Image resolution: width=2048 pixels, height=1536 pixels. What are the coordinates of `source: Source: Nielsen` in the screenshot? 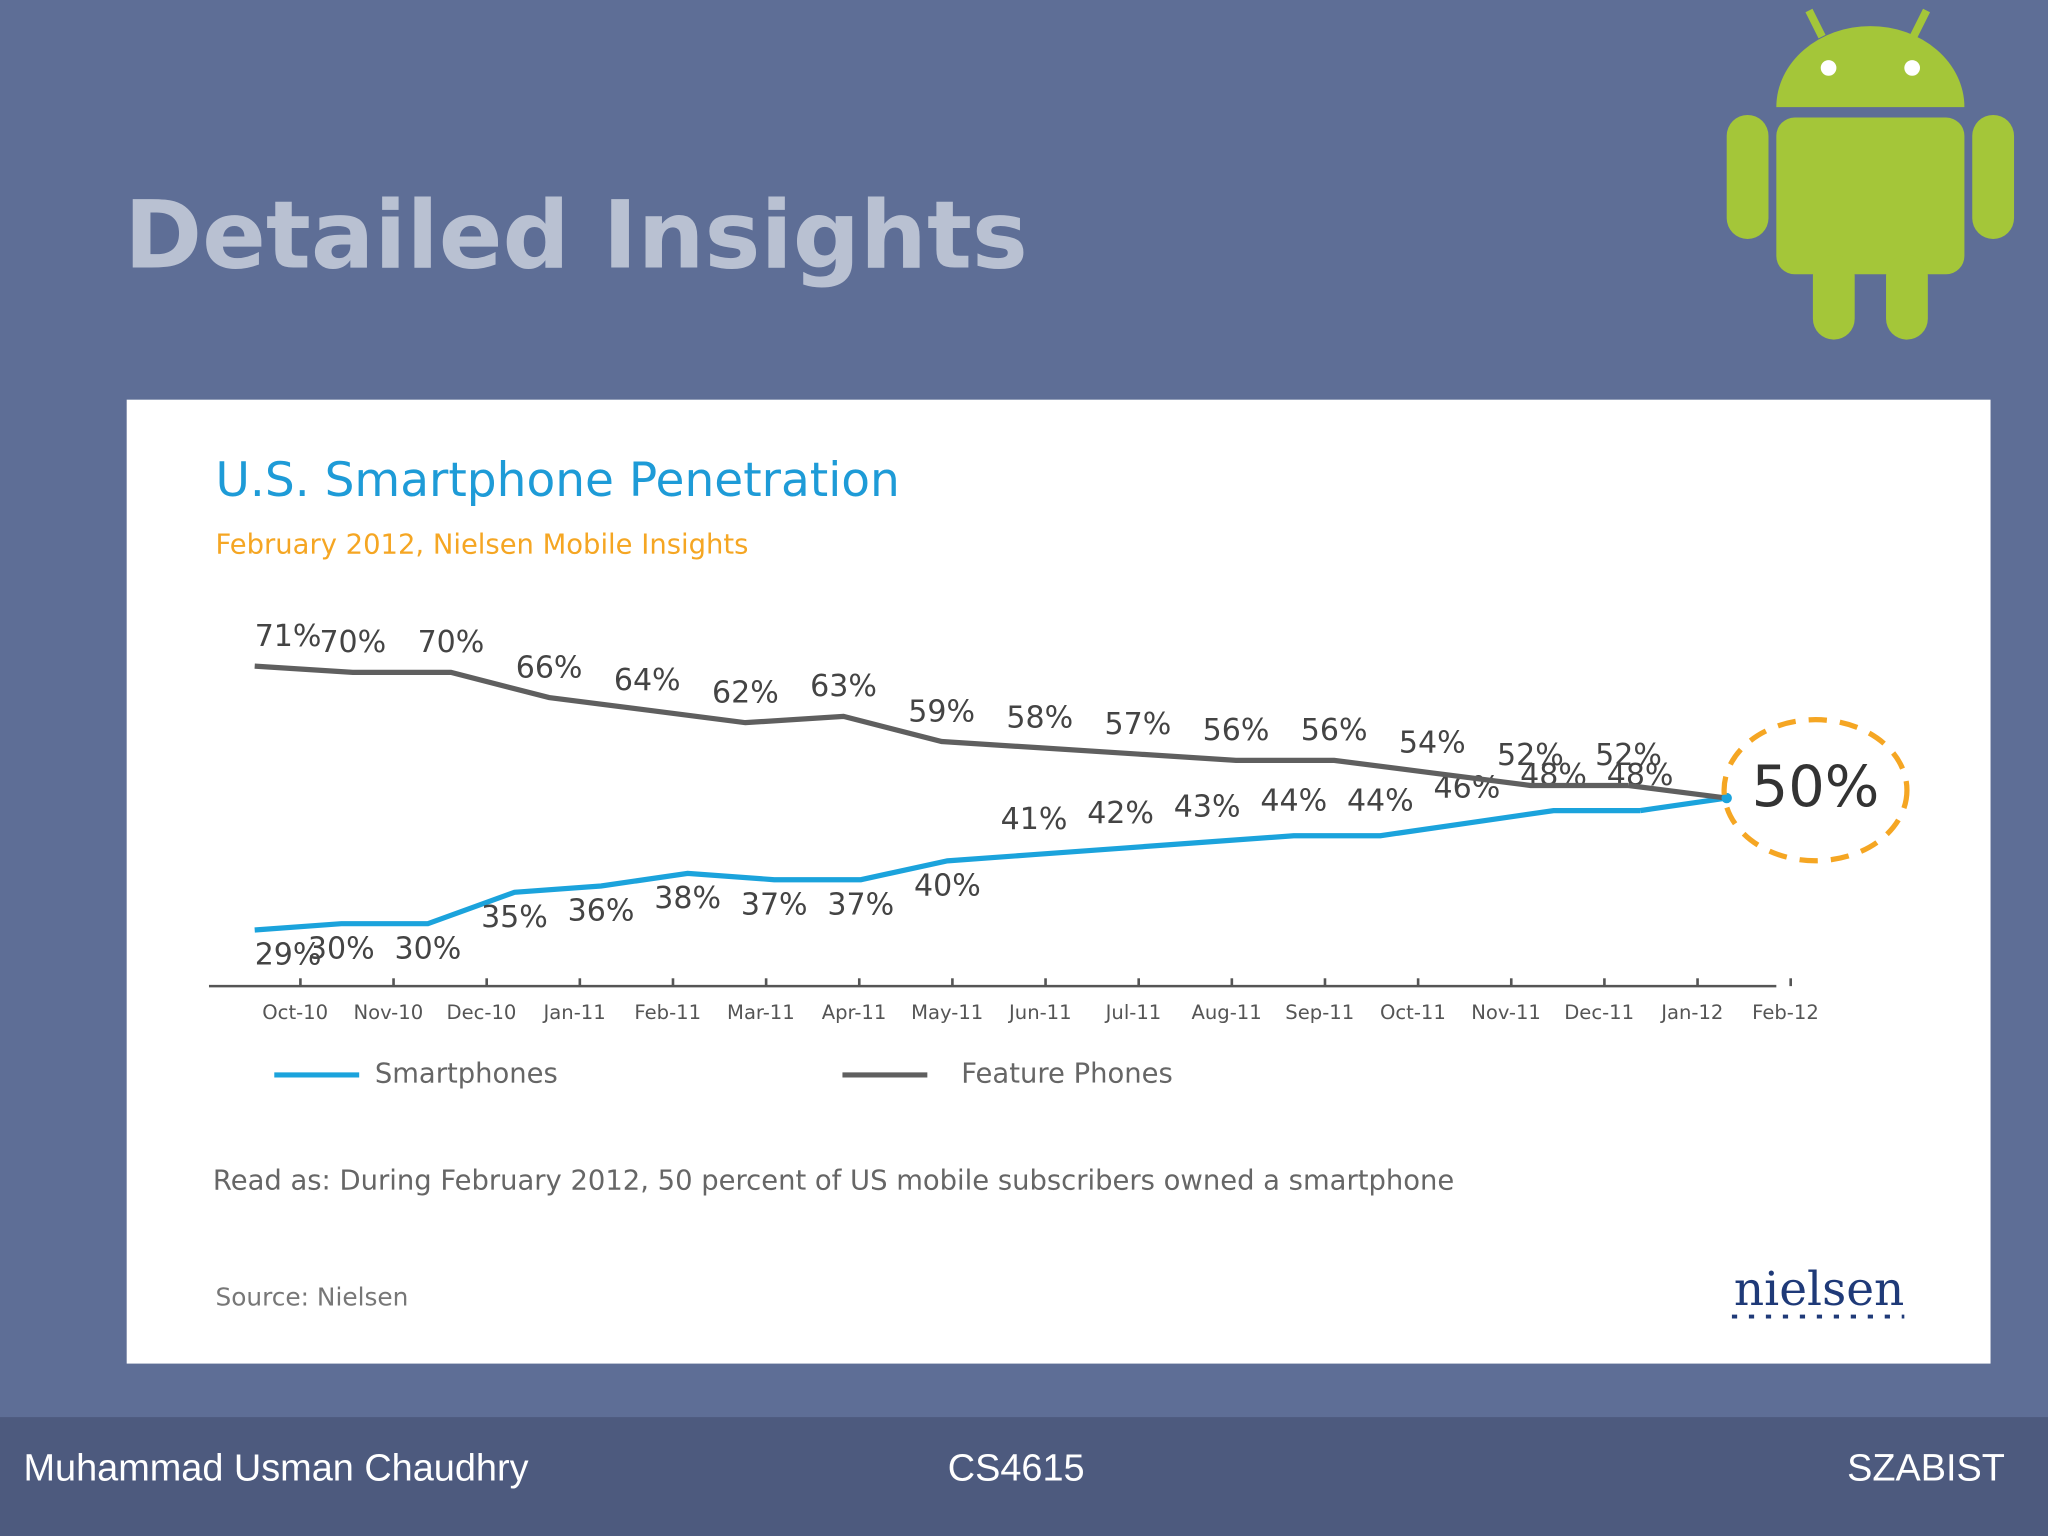 It's located at (312, 1296).